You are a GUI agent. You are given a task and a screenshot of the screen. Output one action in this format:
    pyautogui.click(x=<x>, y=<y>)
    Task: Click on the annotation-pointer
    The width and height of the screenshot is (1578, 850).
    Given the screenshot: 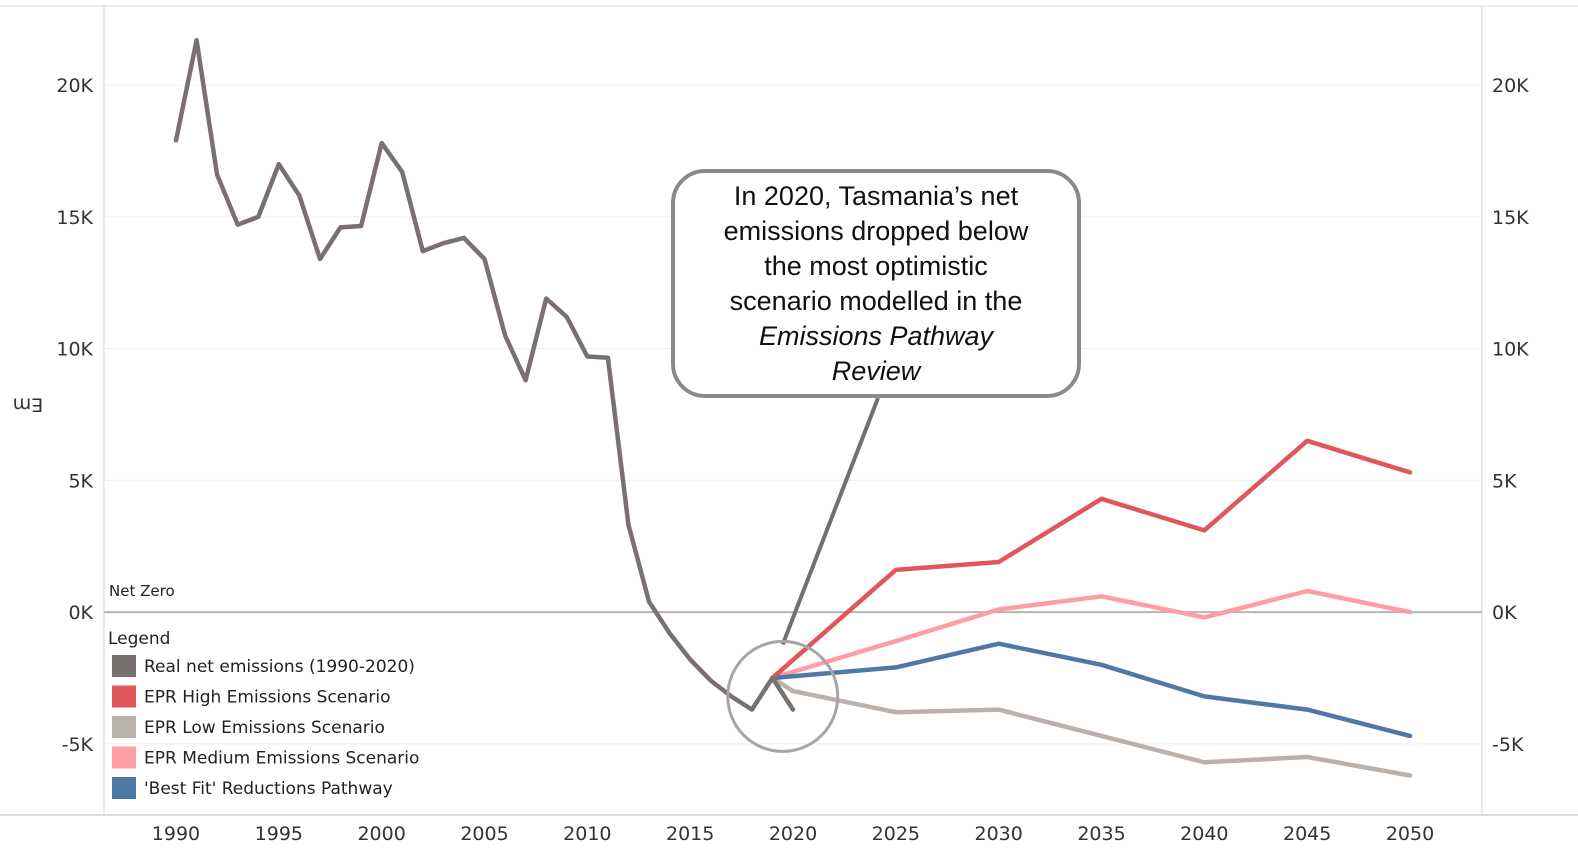 What is the action you would take?
    pyautogui.click(x=803, y=575)
    